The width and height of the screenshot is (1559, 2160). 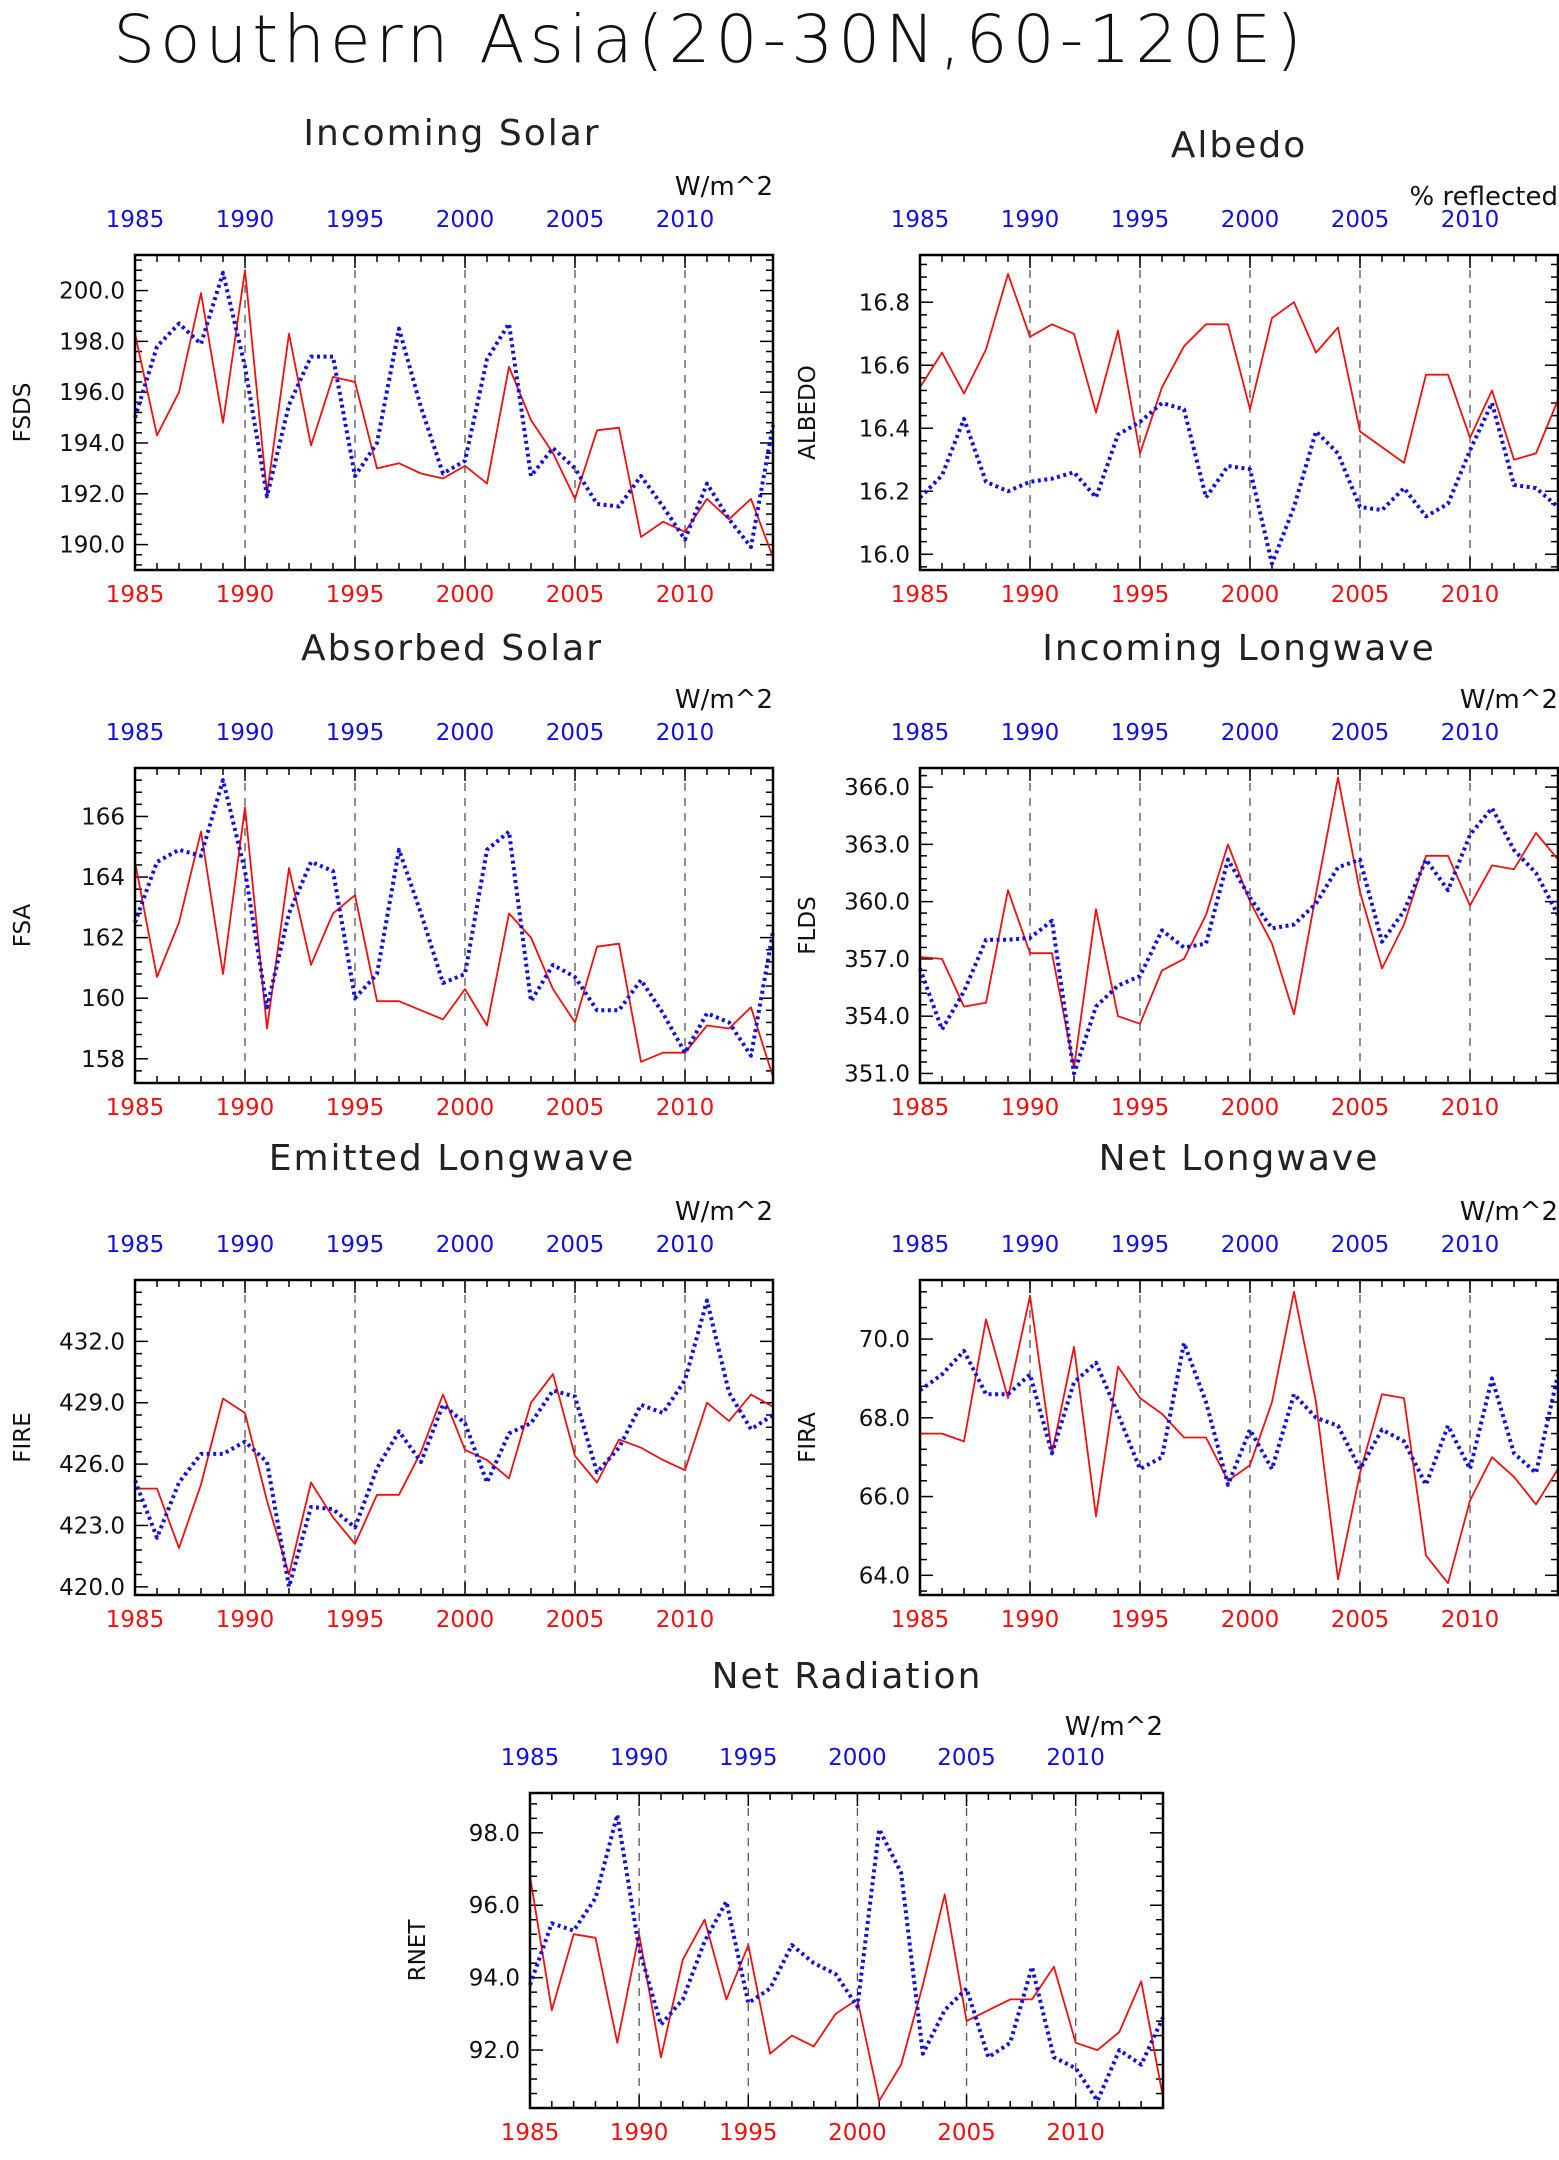 What do you see at coordinates (103, 939) in the screenshot?
I see `y-tick-label: 162` at bounding box center [103, 939].